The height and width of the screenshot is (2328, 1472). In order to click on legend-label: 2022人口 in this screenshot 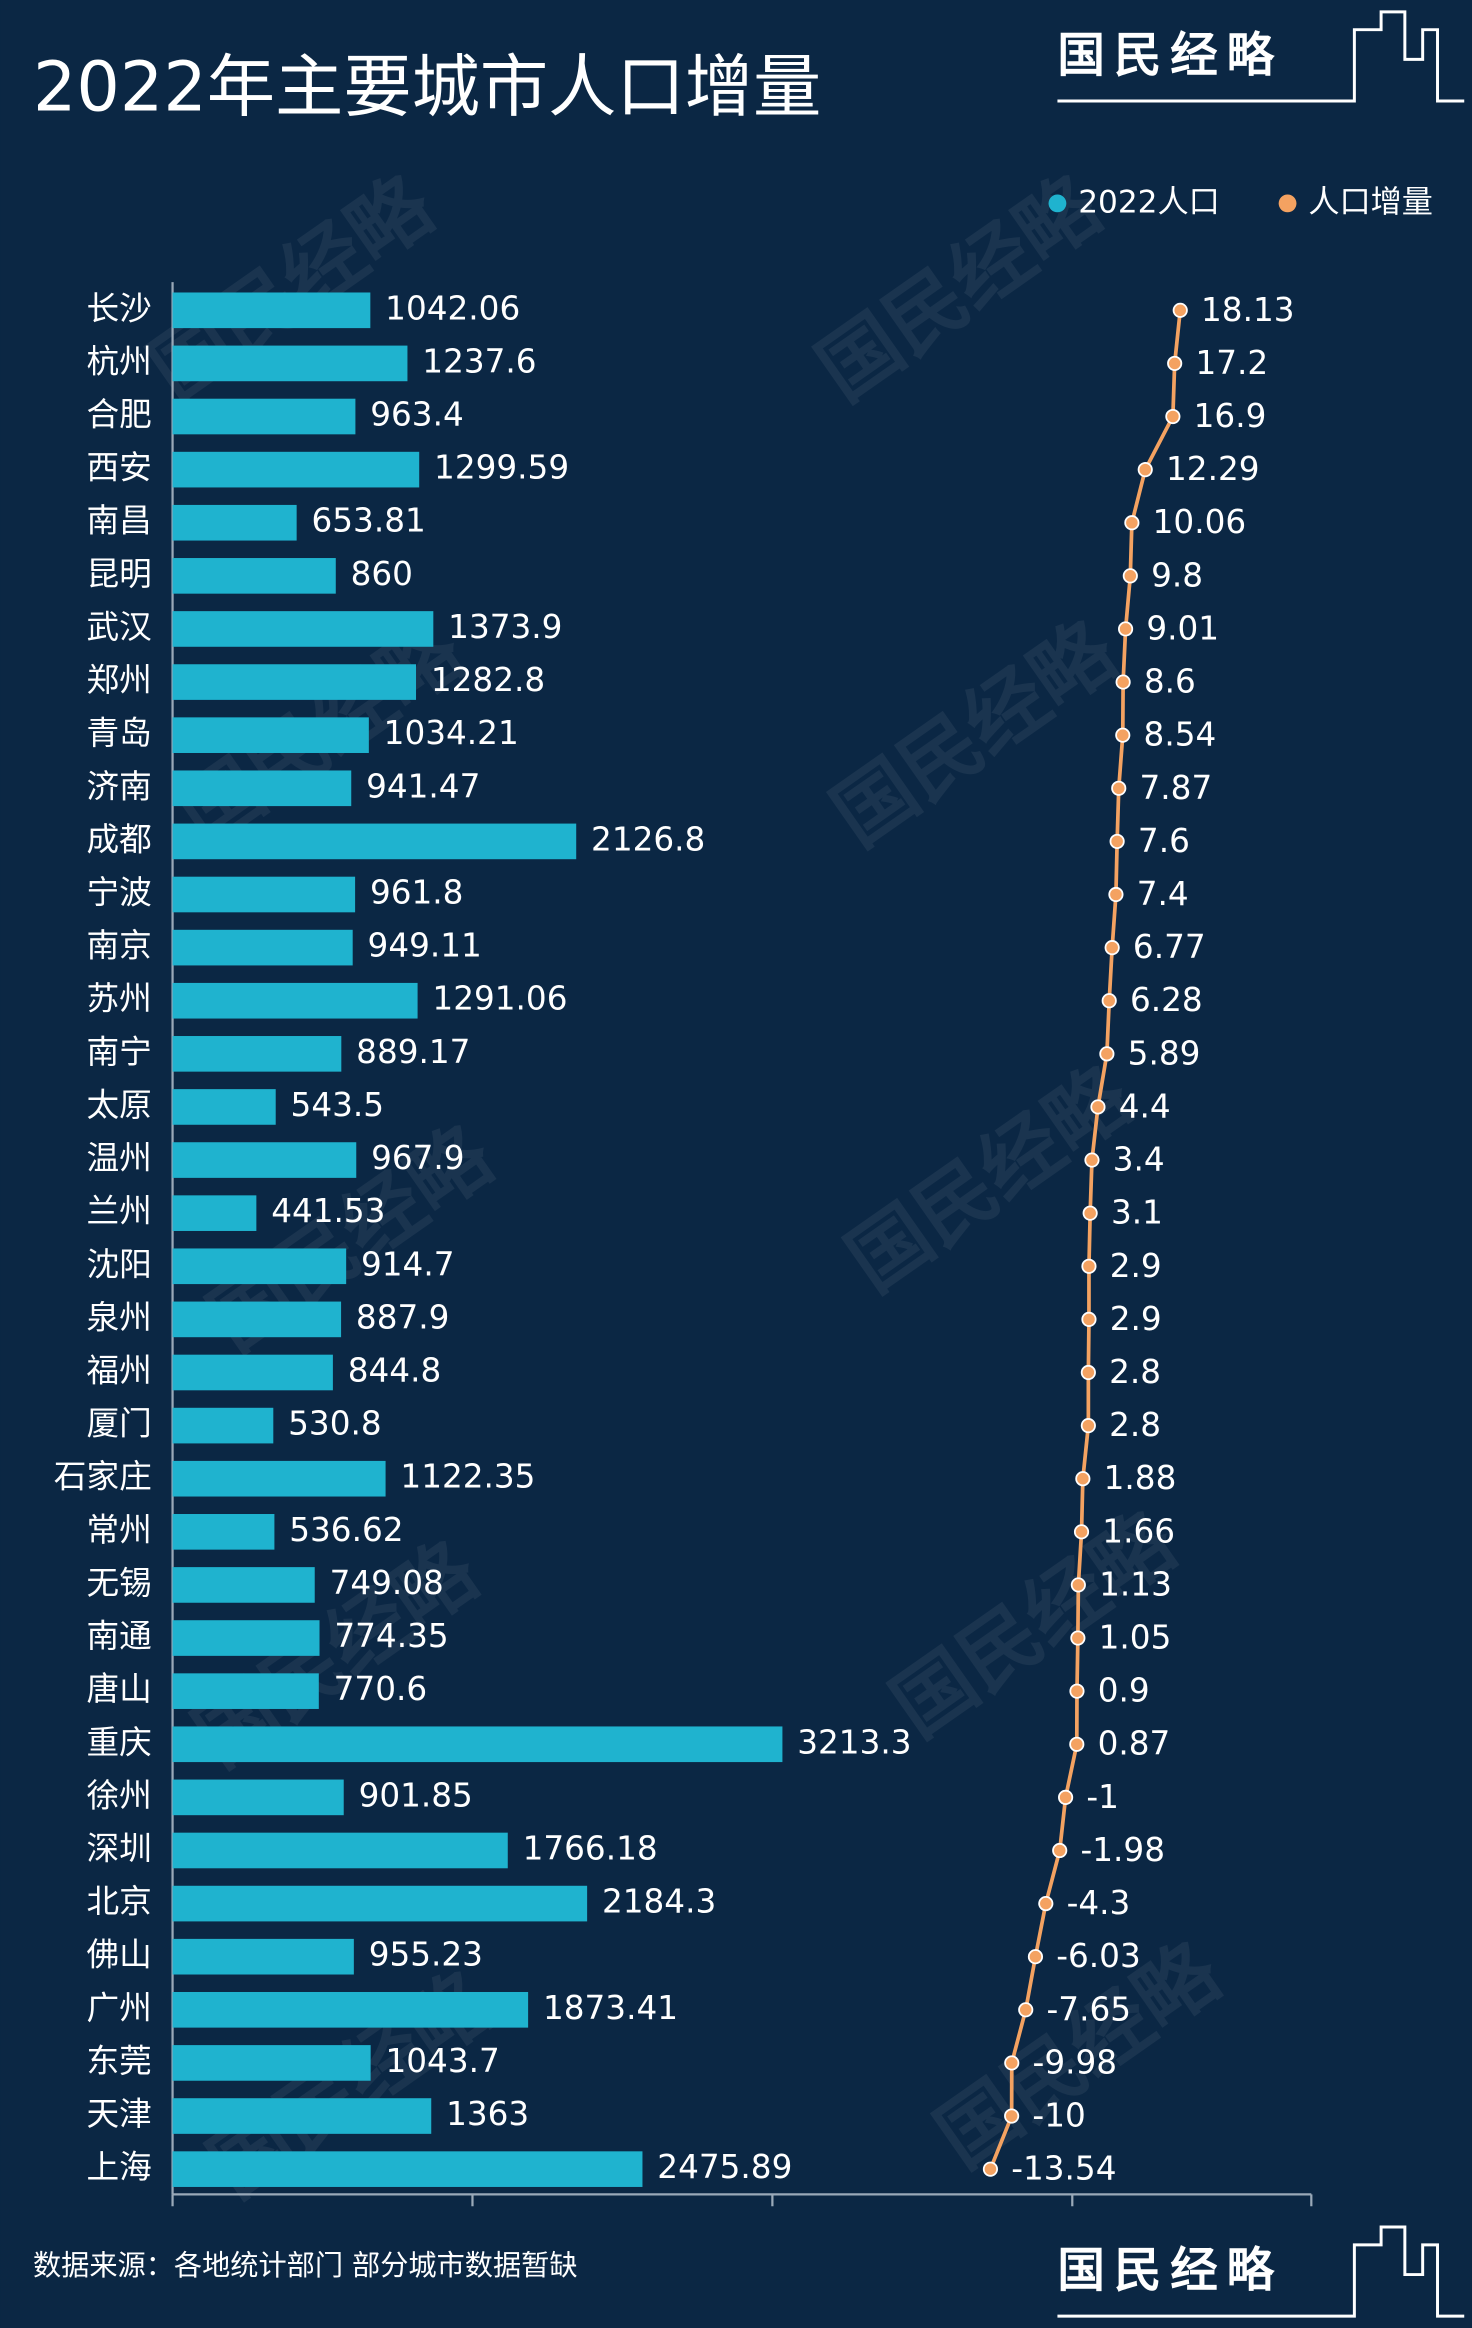, I will do `click(1149, 202)`.